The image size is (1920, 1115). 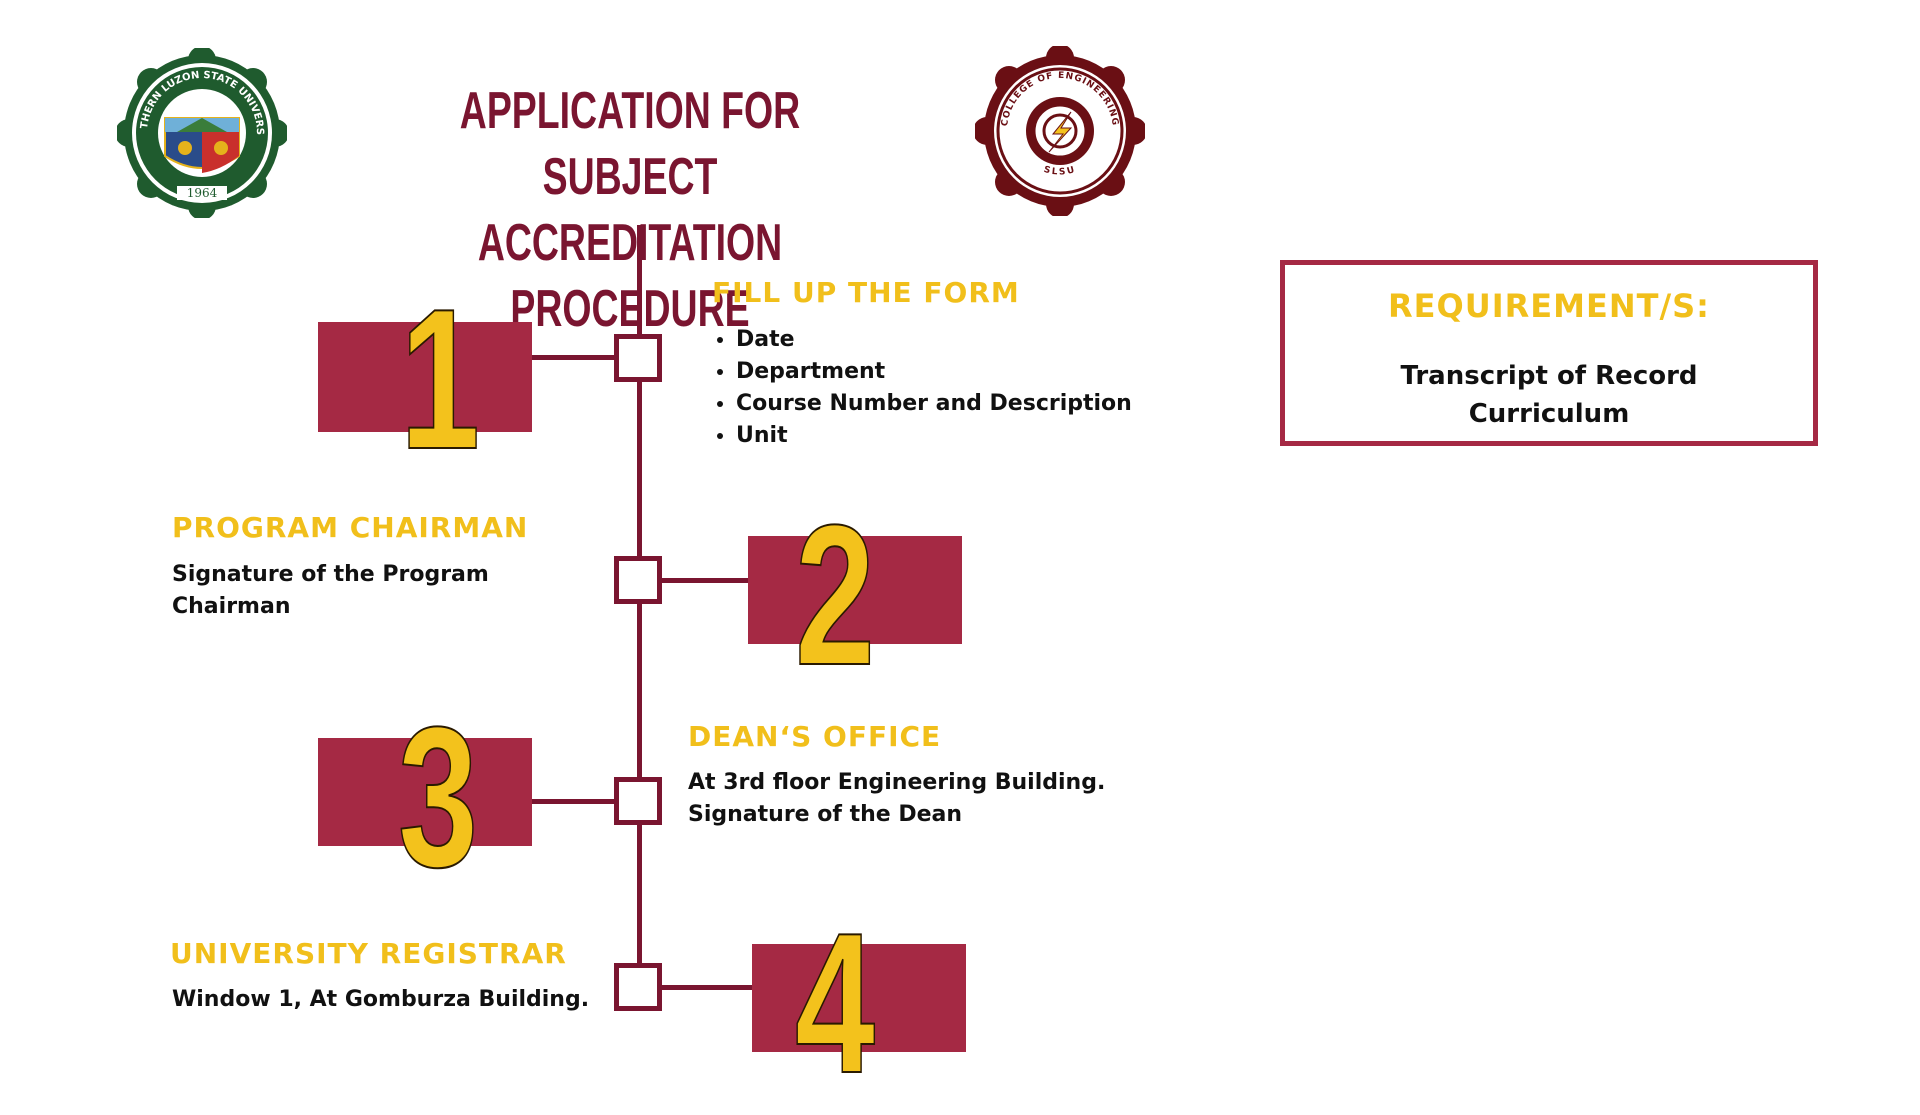 What do you see at coordinates (630, 276) in the screenshot?
I see `title-line-2: ACCREDITATION PROCEDURE` at bounding box center [630, 276].